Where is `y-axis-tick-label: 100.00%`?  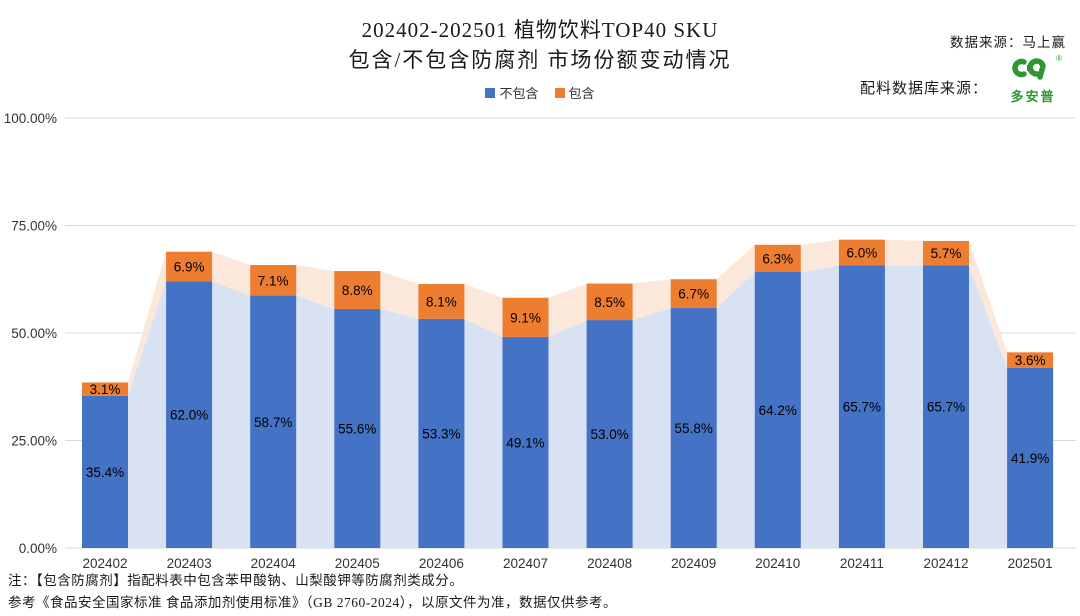
y-axis-tick-label: 100.00% is located at coordinates (30, 118).